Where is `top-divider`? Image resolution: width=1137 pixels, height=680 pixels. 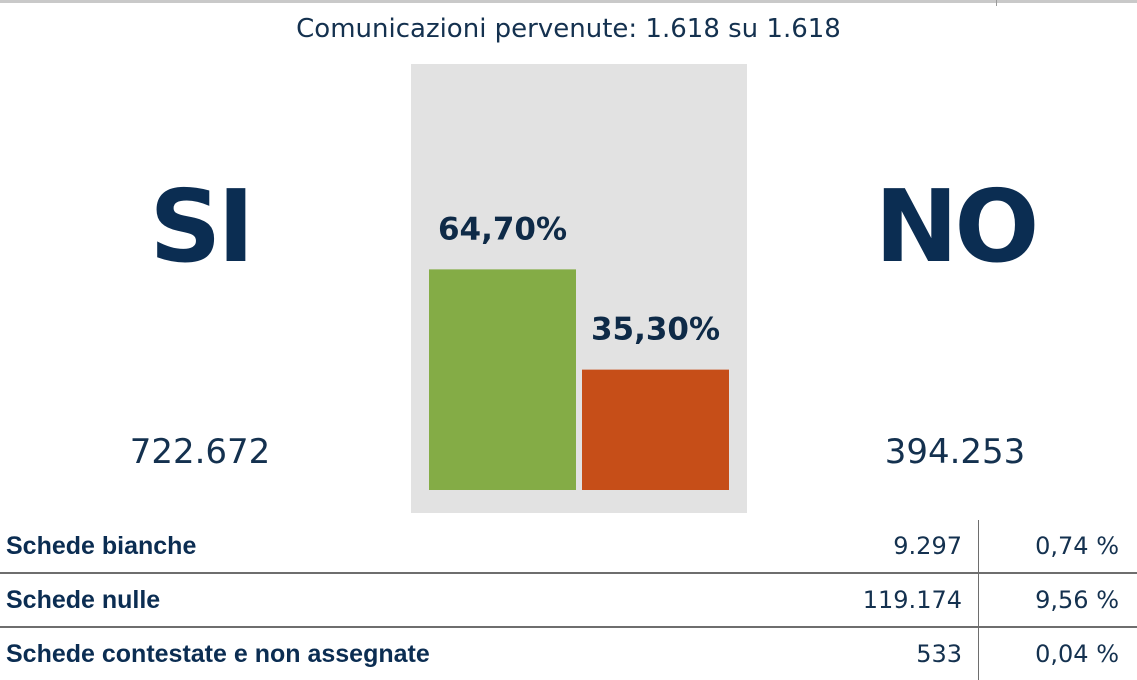 top-divider is located at coordinates (568, 1).